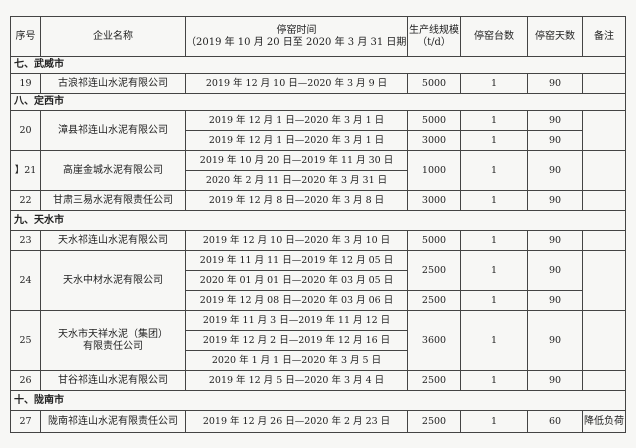 This screenshot has width=636, height=448. I want to click on section-title: 八、定西市, so click(318, 102).